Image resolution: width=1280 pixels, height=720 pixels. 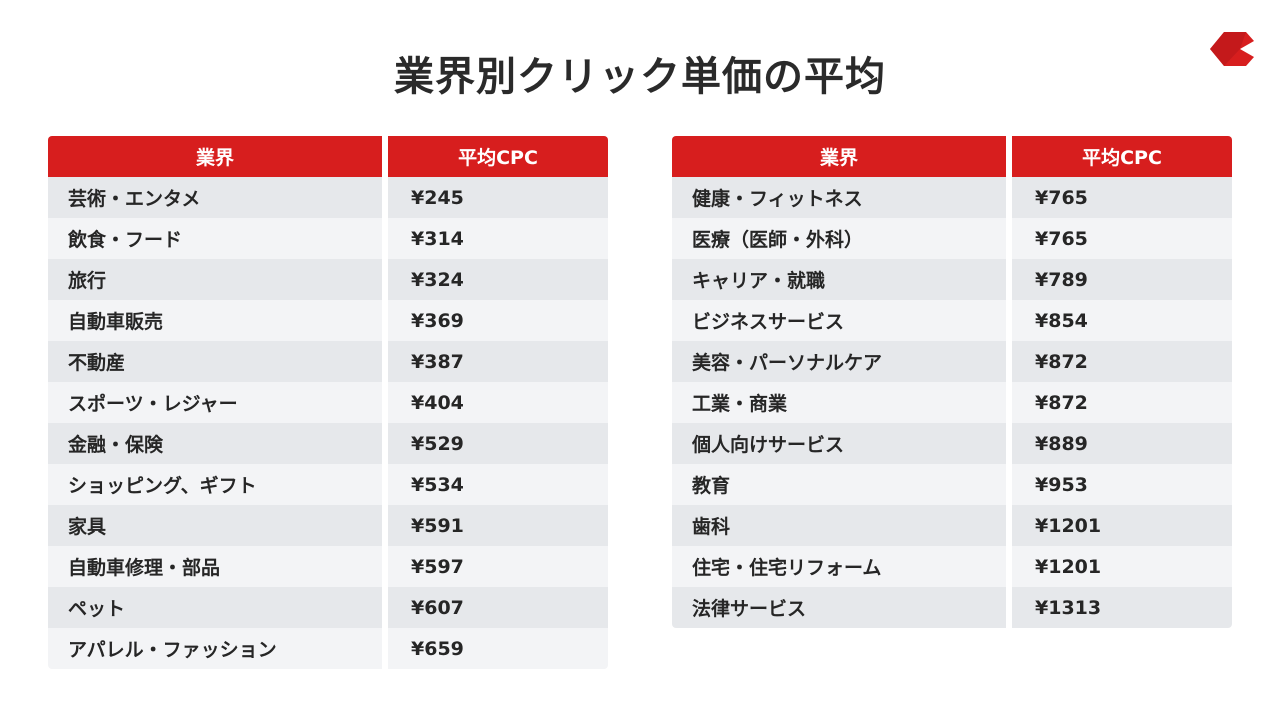 I want to click on table-row: 飲食・フード ¥314, so click(x=328, y=238).